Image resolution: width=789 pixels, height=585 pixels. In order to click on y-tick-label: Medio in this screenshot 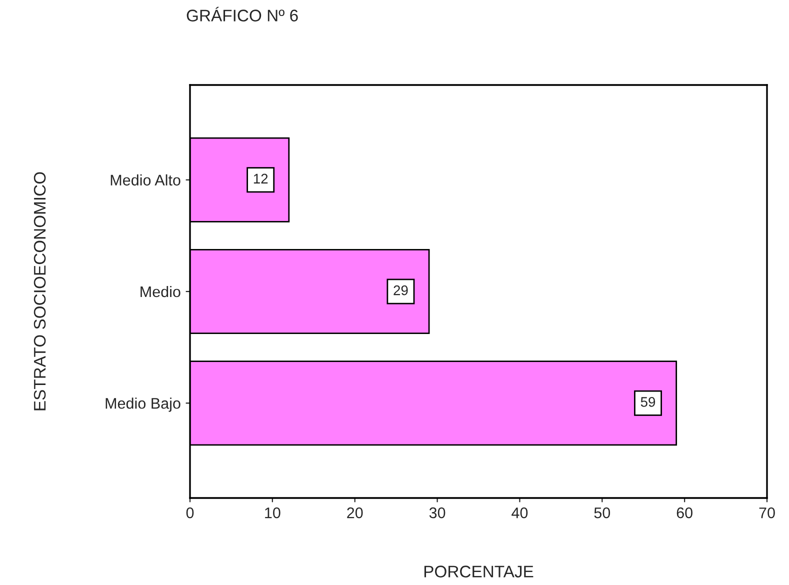, I will do `click(160, 292)`.